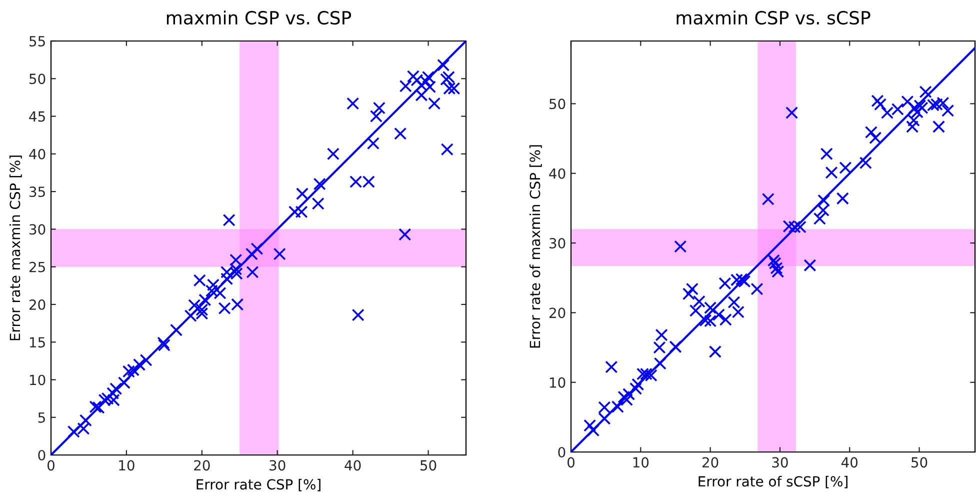 The width and height of the screenshot is (976, 504). Describe the element at coordinates (258, 485) in the screenshot. I see `x-axis-title: Error rate CSP [%]` at that location.